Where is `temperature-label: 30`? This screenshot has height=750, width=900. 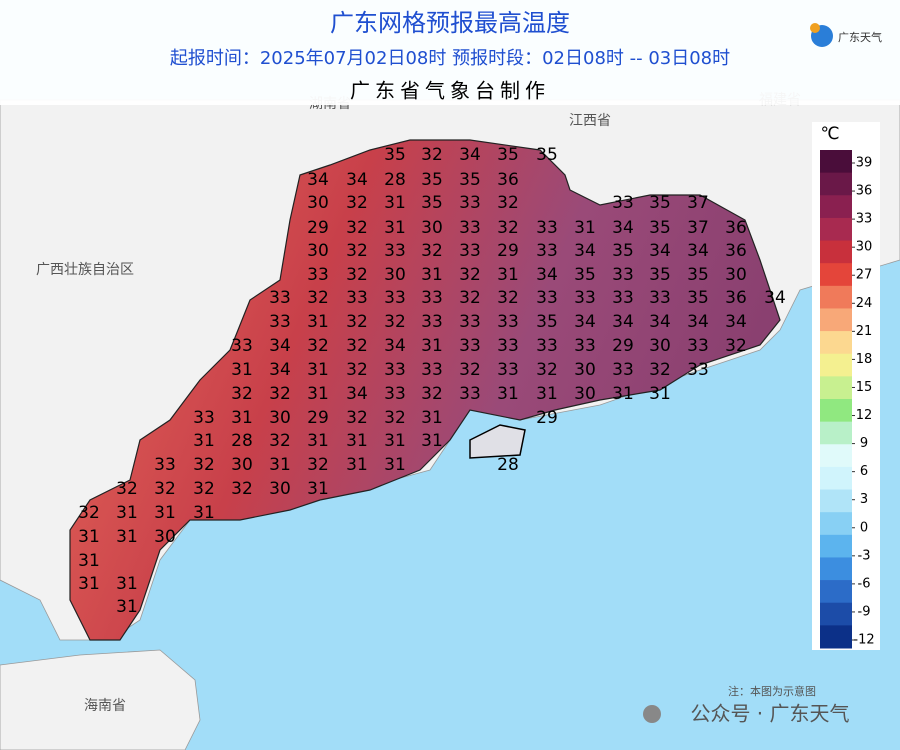
temperature-label: 30 is located at coordinates (280, 418).